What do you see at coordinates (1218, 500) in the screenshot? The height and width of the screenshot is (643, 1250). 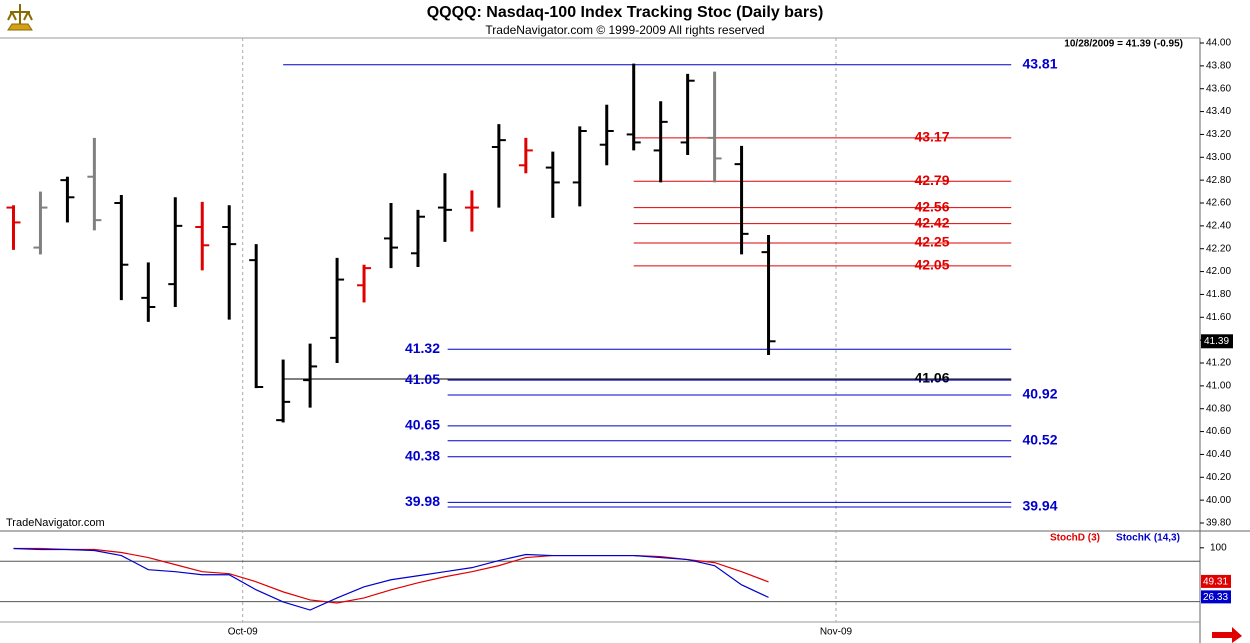 I see `y-tick-label: 40.00` at bounding box center [1218, 500].